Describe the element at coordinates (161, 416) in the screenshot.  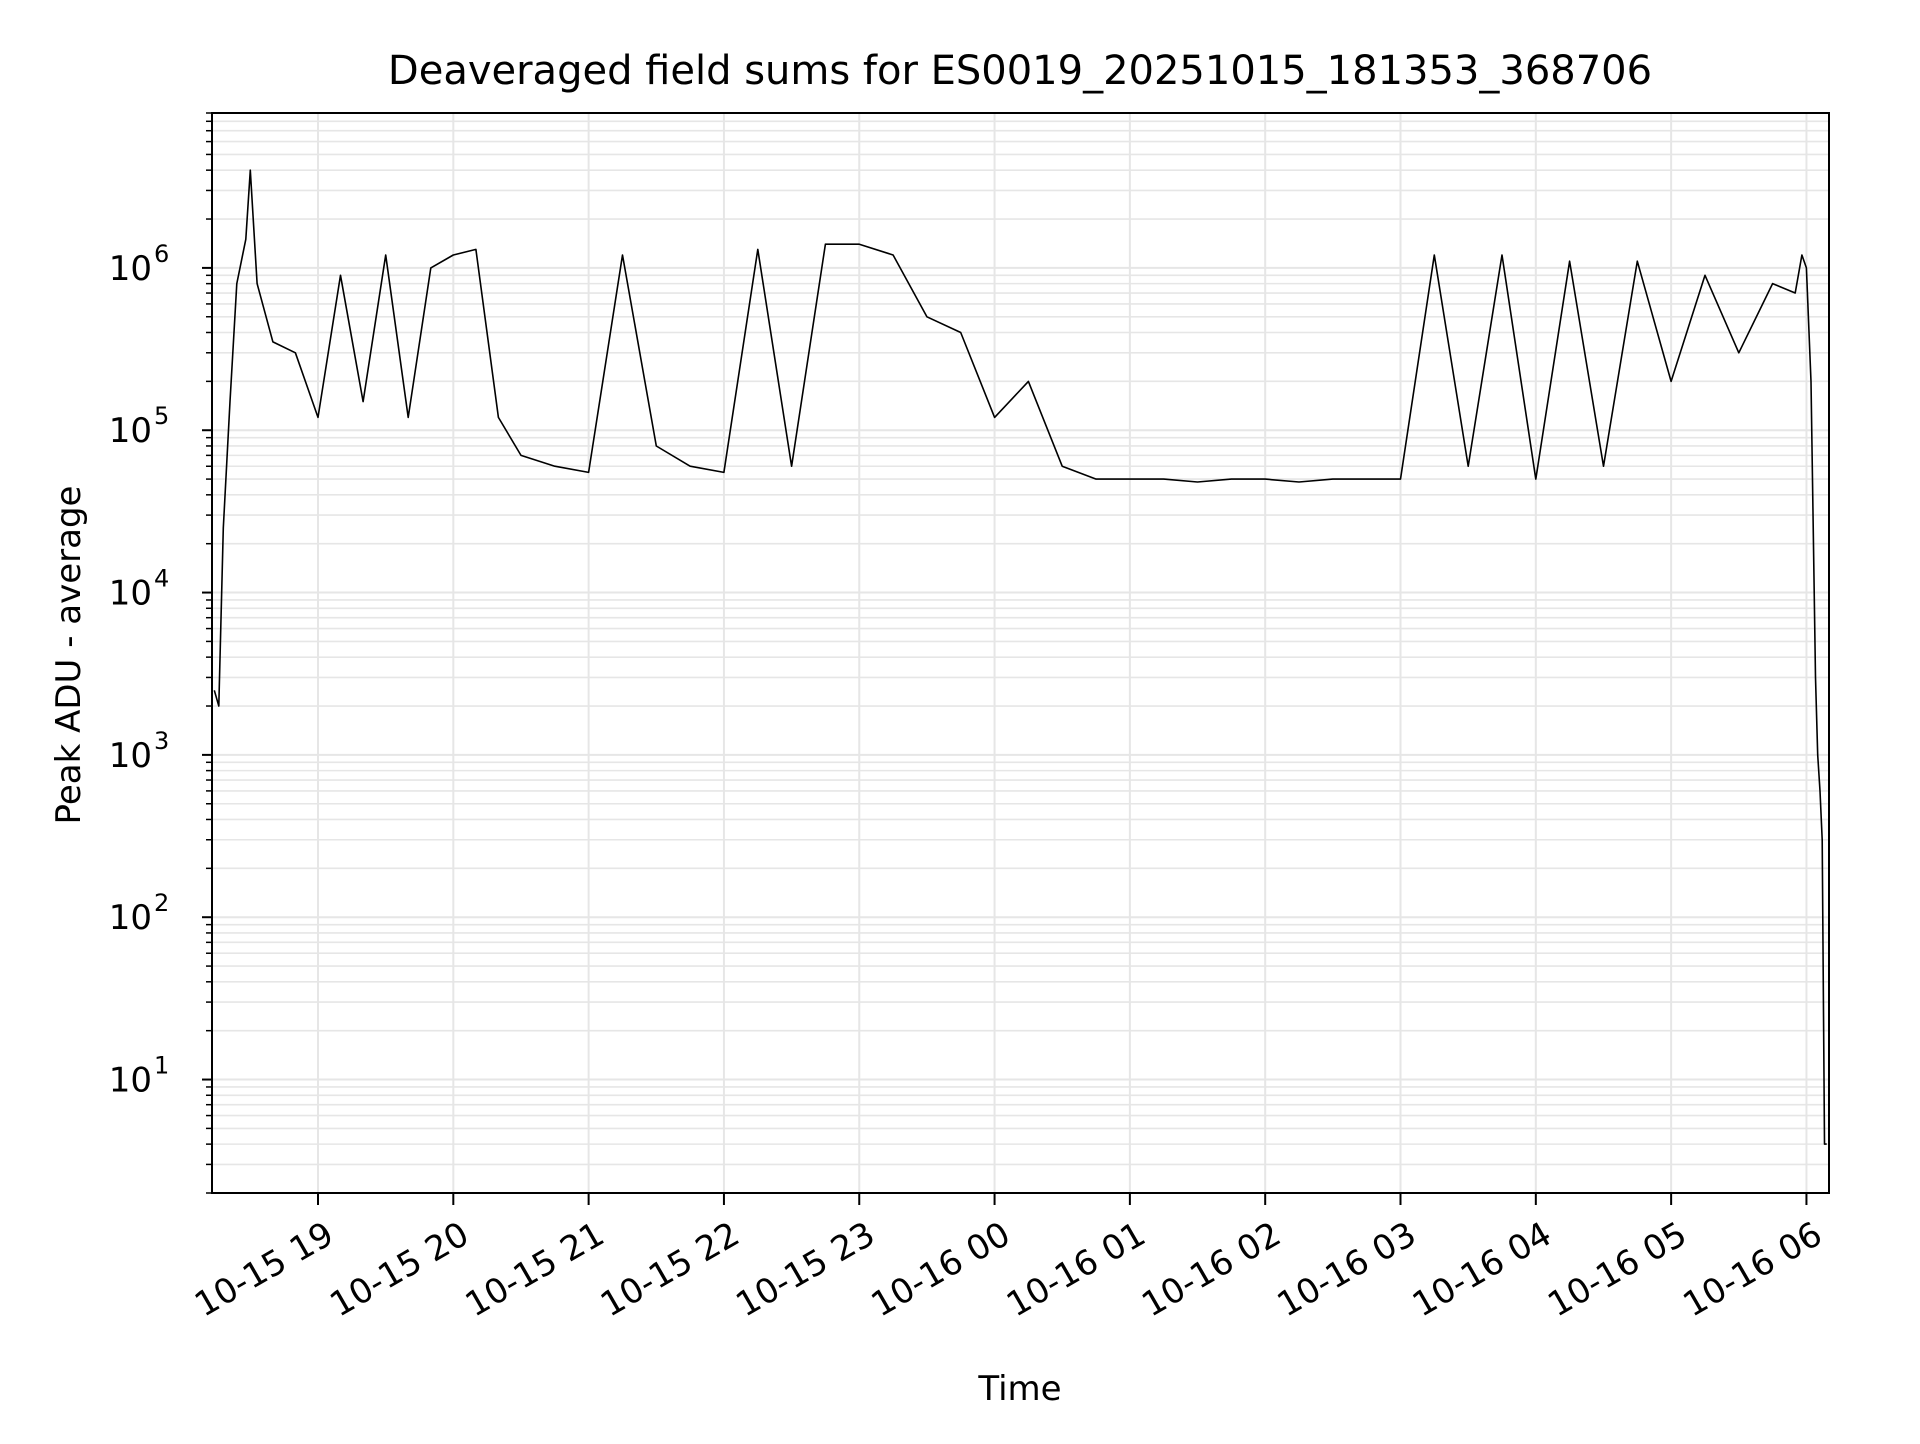
I see `y-tick-label-exponent: 5` at that location.